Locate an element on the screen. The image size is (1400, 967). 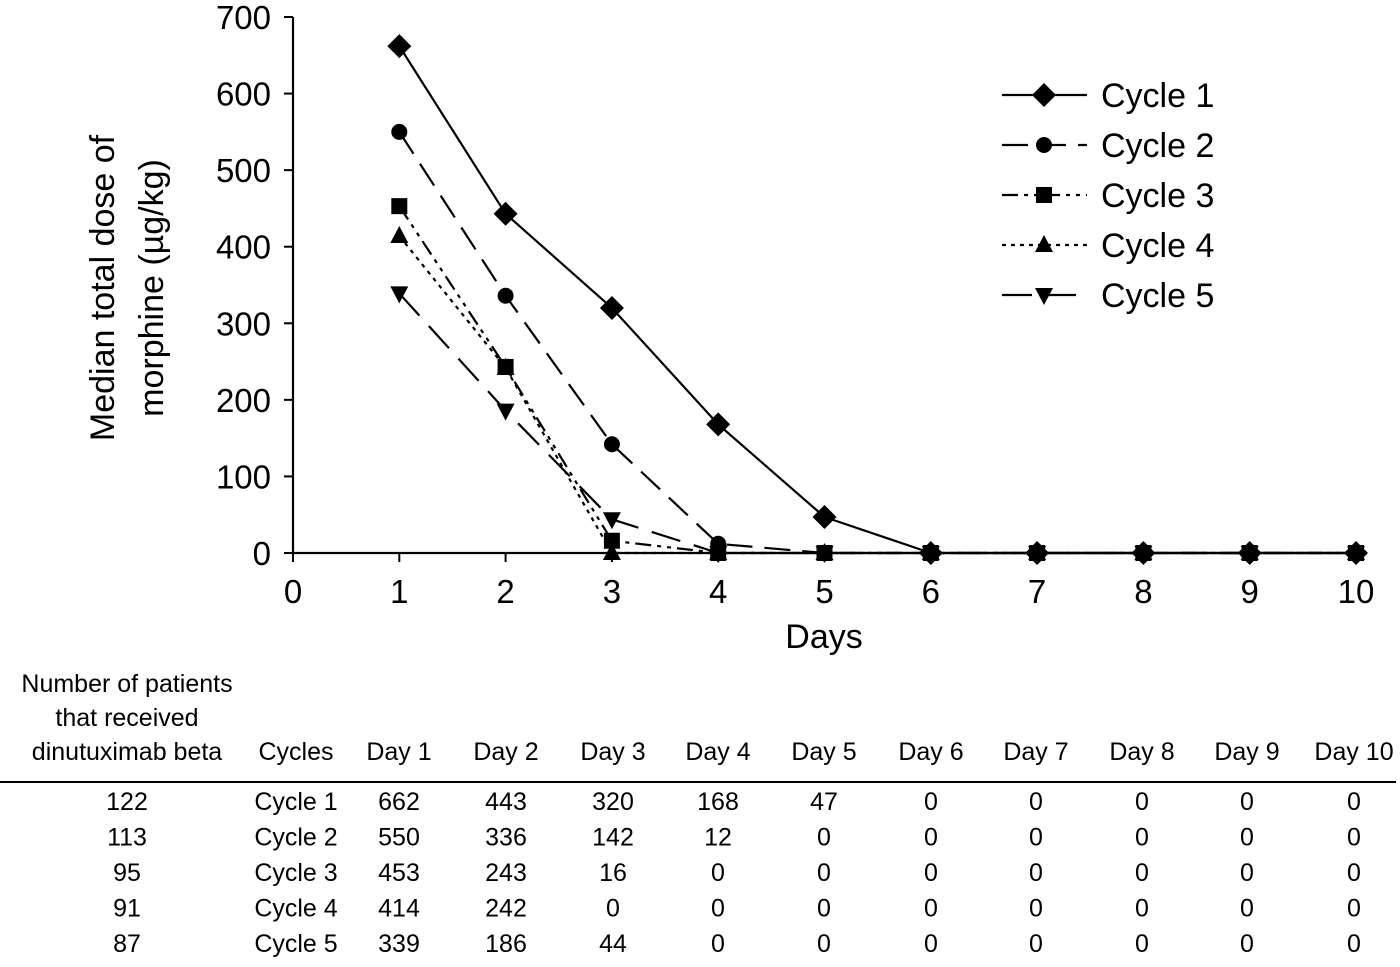
table-header-patients: that received is located at coordinates (126, 718).